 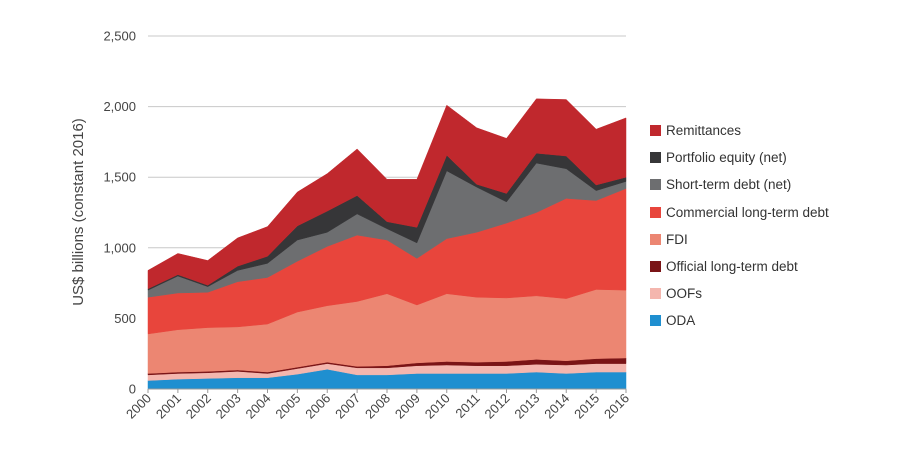 What do you see at coordinates (467, 406) in the screenshot?
I see `x-tick-label: 2011` at bounding box center [467, 406].